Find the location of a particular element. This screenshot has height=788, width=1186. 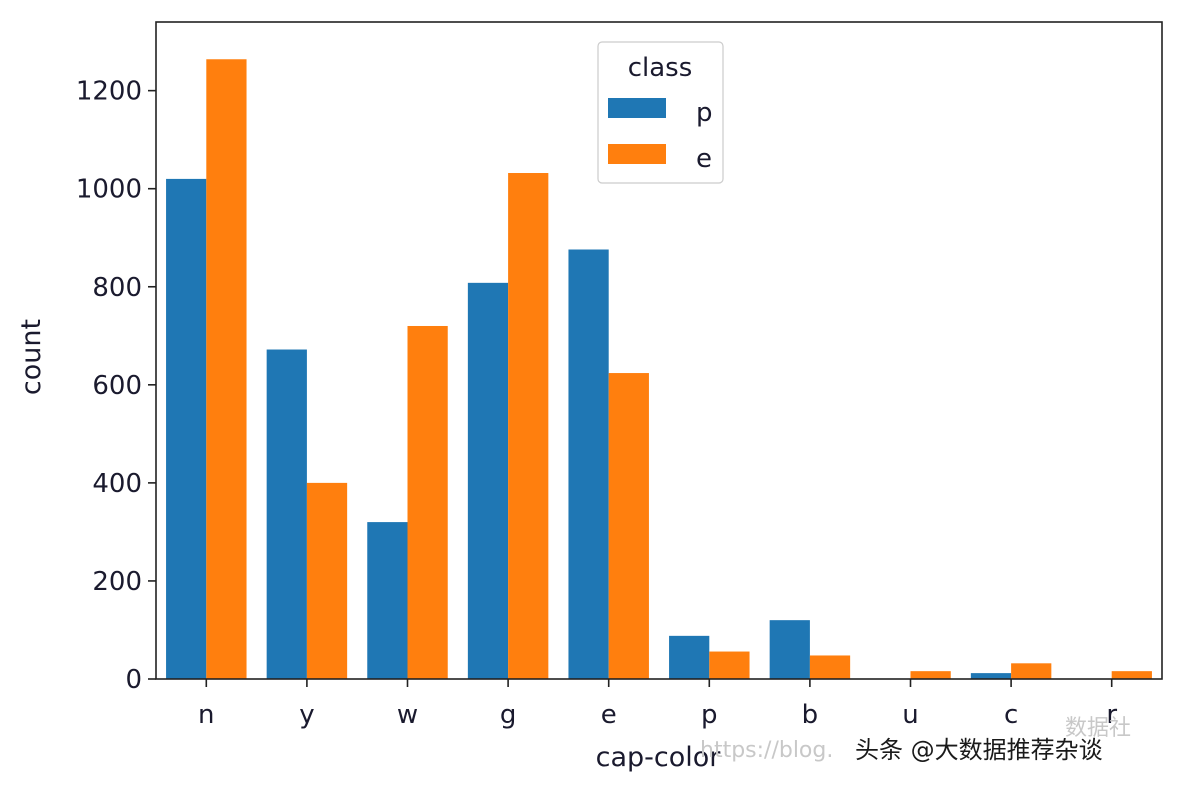

bar-e-r is located at coordinates (1131, 675).